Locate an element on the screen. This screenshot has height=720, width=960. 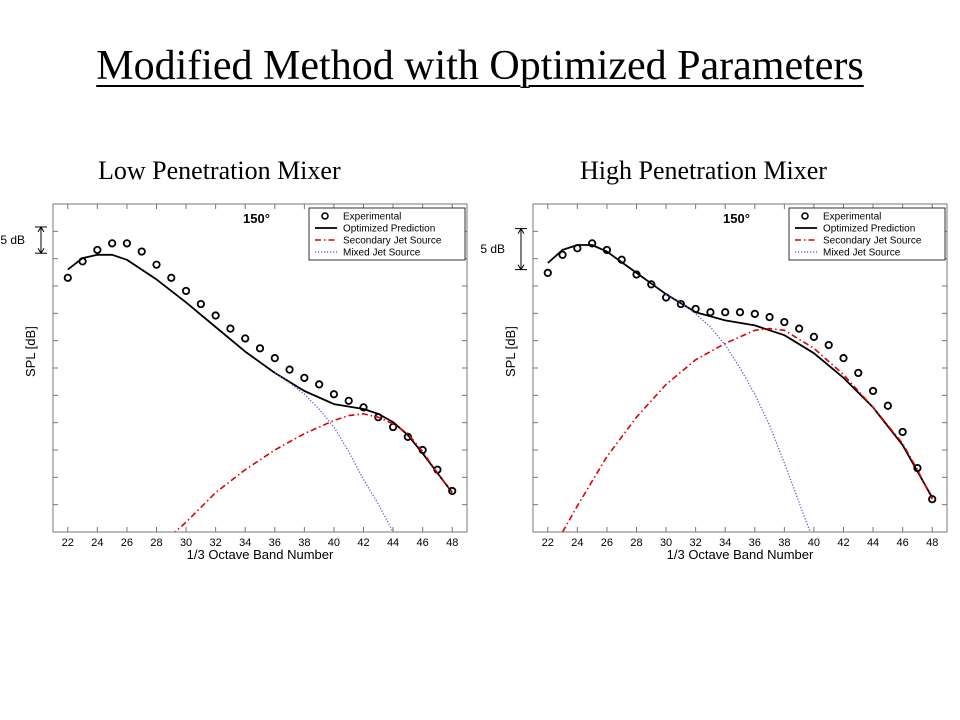
left-chart-subtitle: Low Penetration Mixer is located at coordinates (219, 170).